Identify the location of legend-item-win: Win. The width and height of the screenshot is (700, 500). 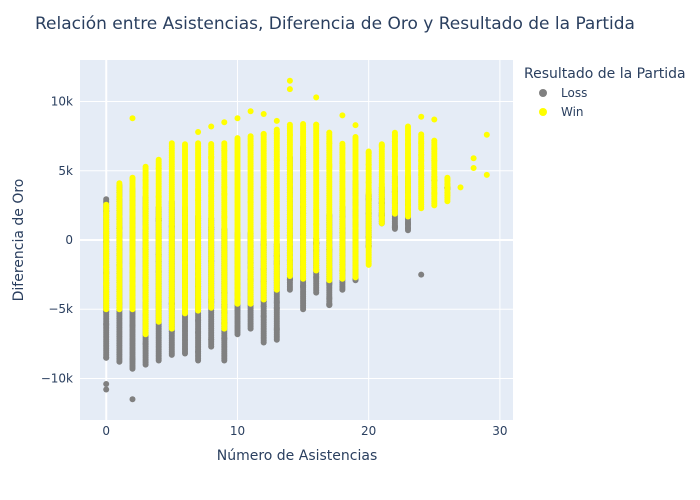
(561, 112).